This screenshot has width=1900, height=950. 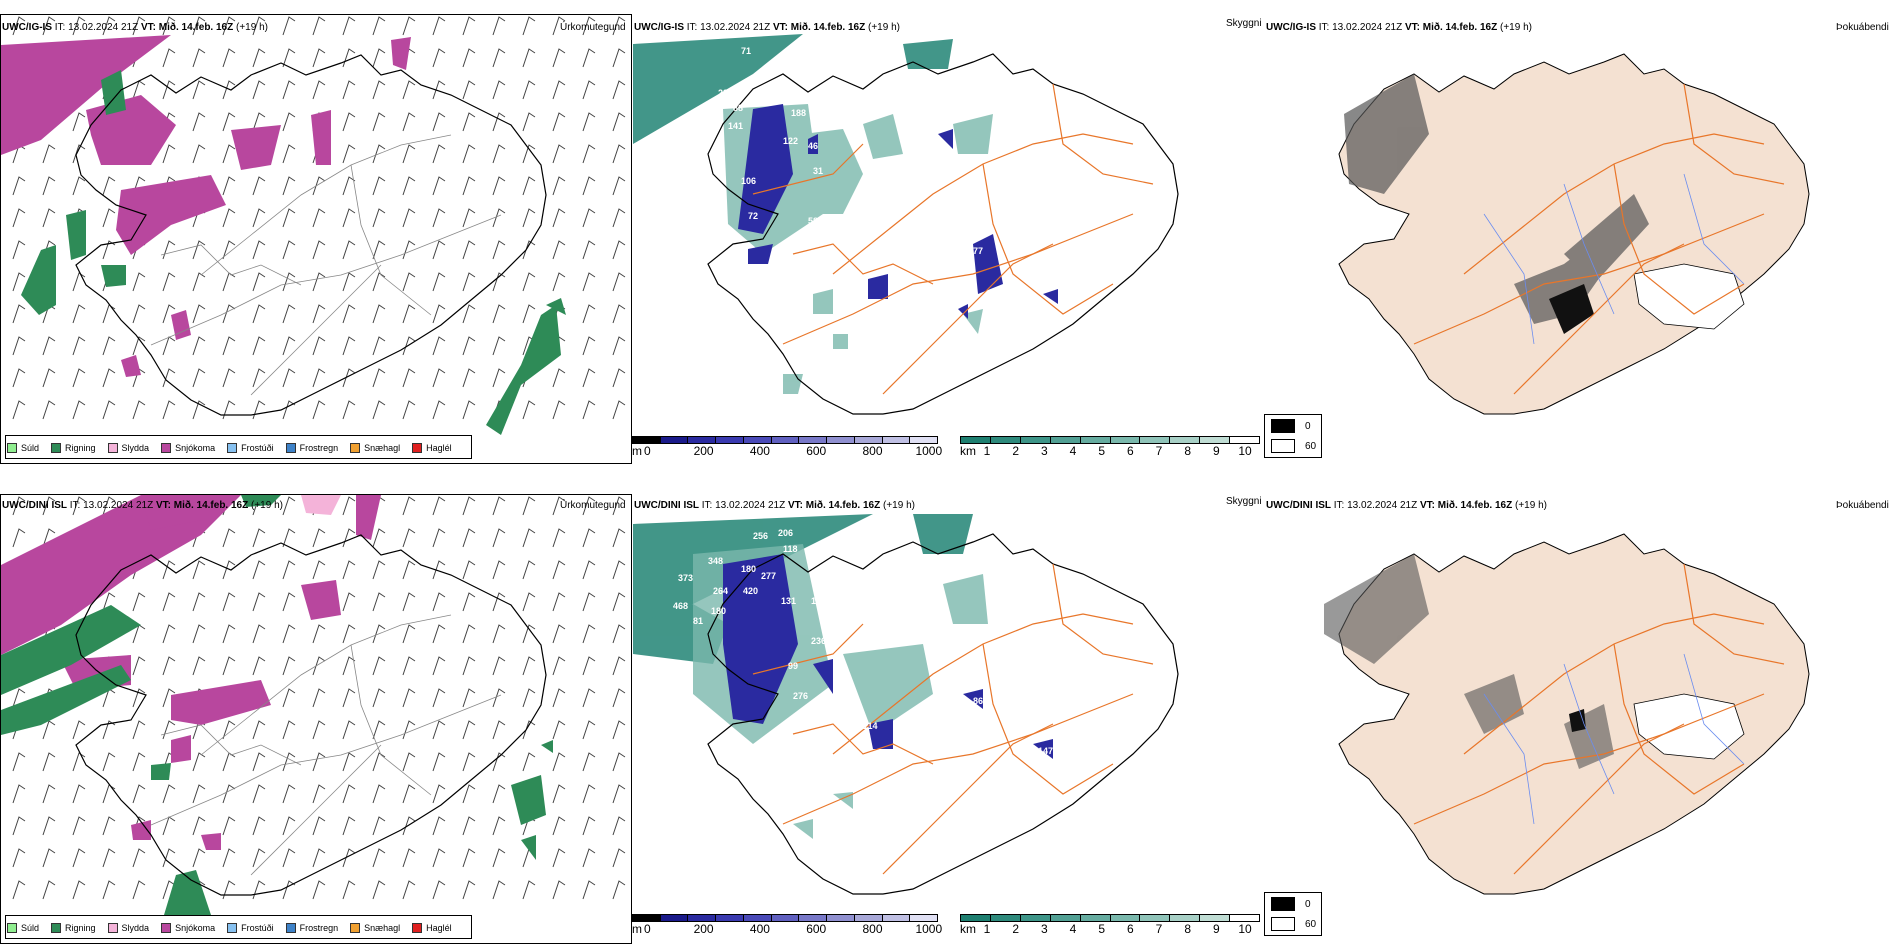 What do you see at coordinates (843, 505) in the screenshot?
I see `vt-value: Mið. 14.feb. 16Z` at bounding box center [843, 505].